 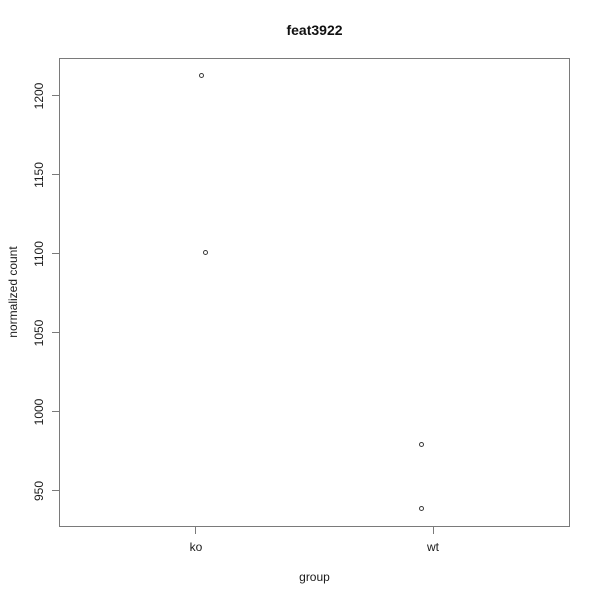 I want to click on y-tick-label: 1050, so click(x=39, y=333).